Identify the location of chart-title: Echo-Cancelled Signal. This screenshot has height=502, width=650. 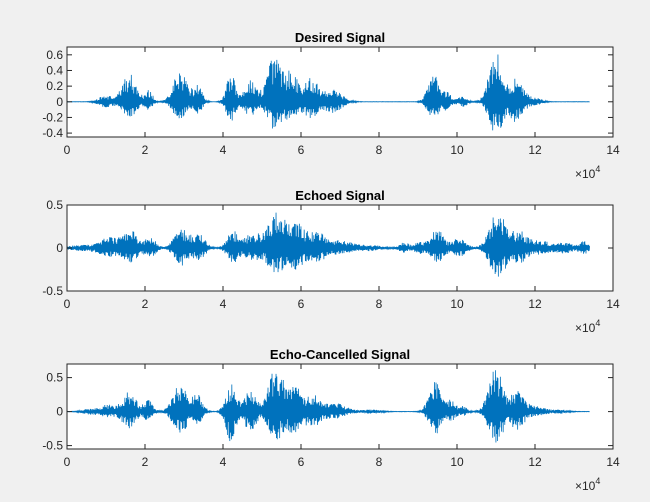
(340, 354).